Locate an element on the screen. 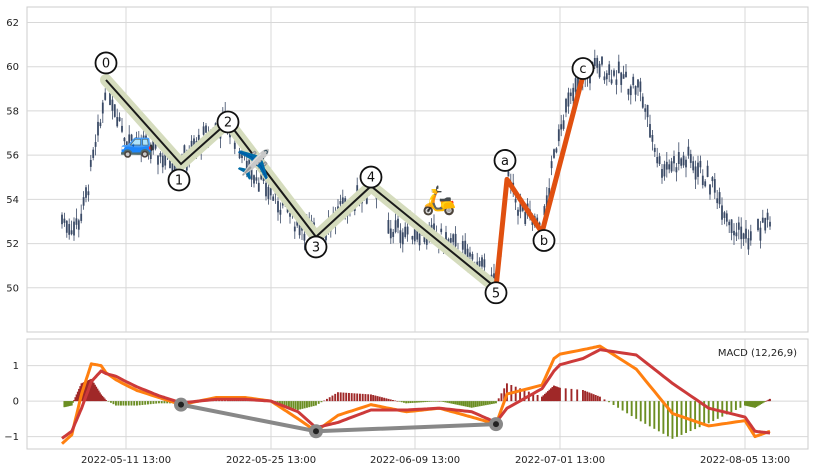 The height and width of the screenshot is (471, 814). scooter-icon: 🛵 is located at coordinates (439, 199).